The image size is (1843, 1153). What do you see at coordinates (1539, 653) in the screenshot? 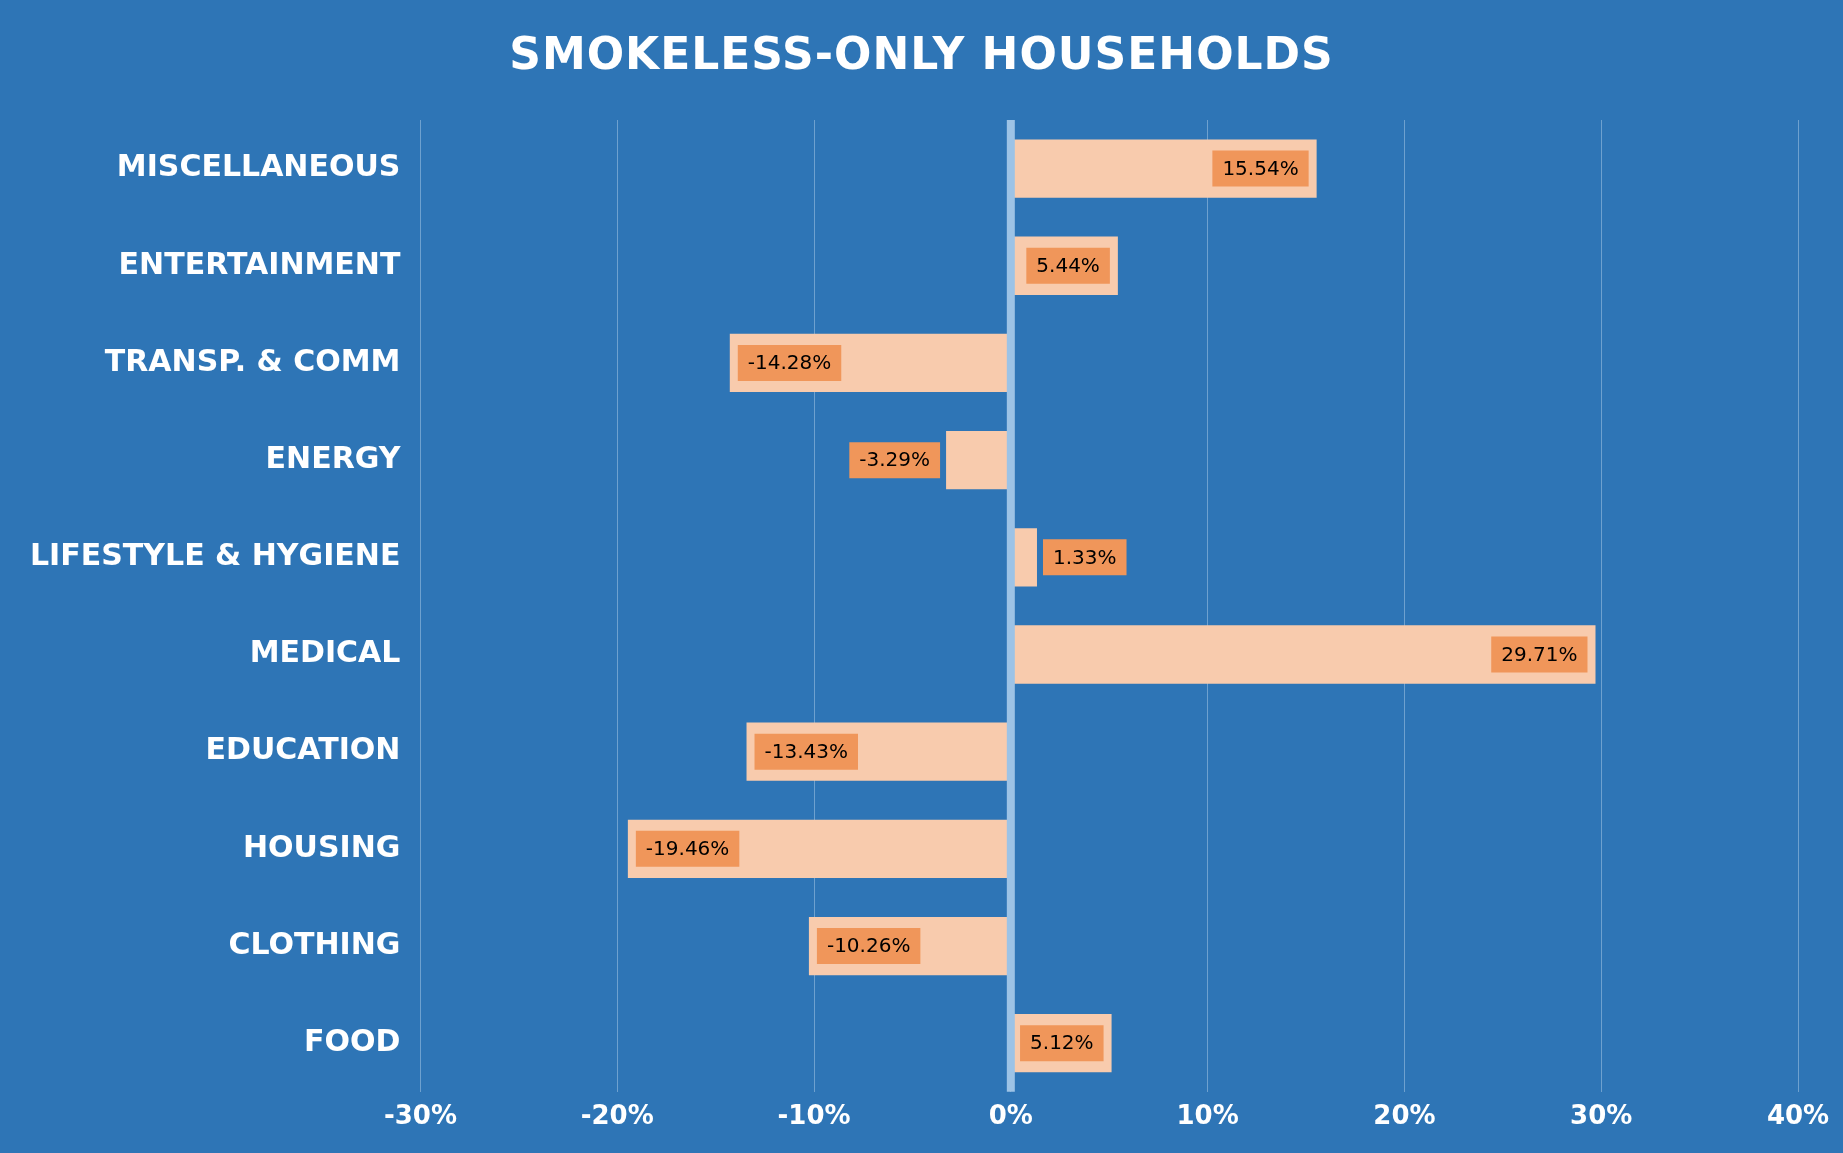
I see `data-label: 29.71%` at bounding box center [1539, 653].